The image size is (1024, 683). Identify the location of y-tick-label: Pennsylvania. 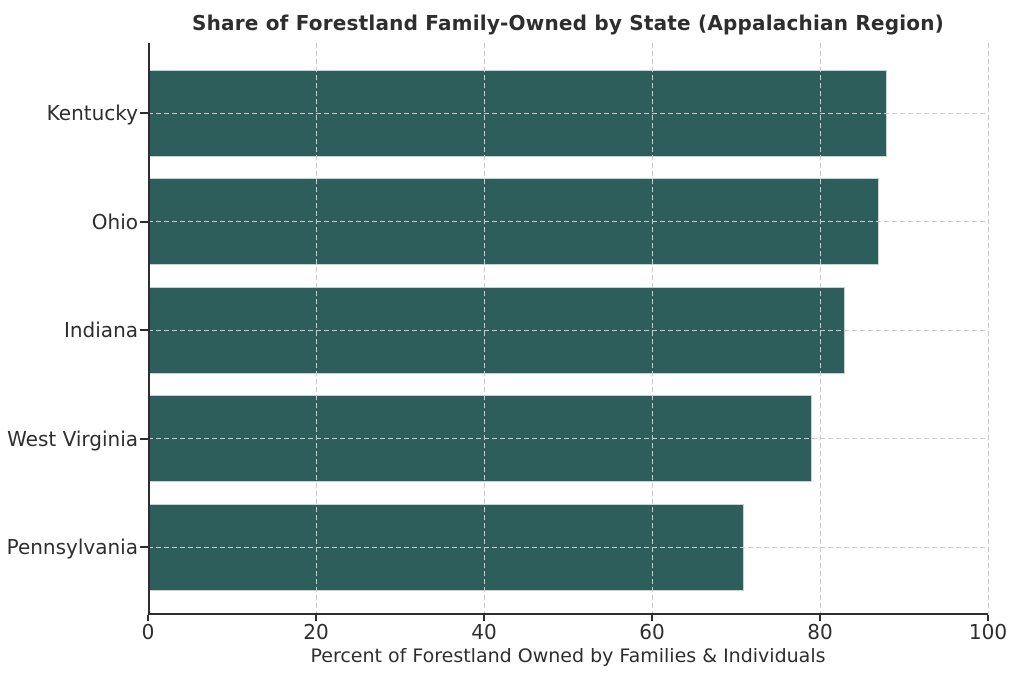
(72, 547).